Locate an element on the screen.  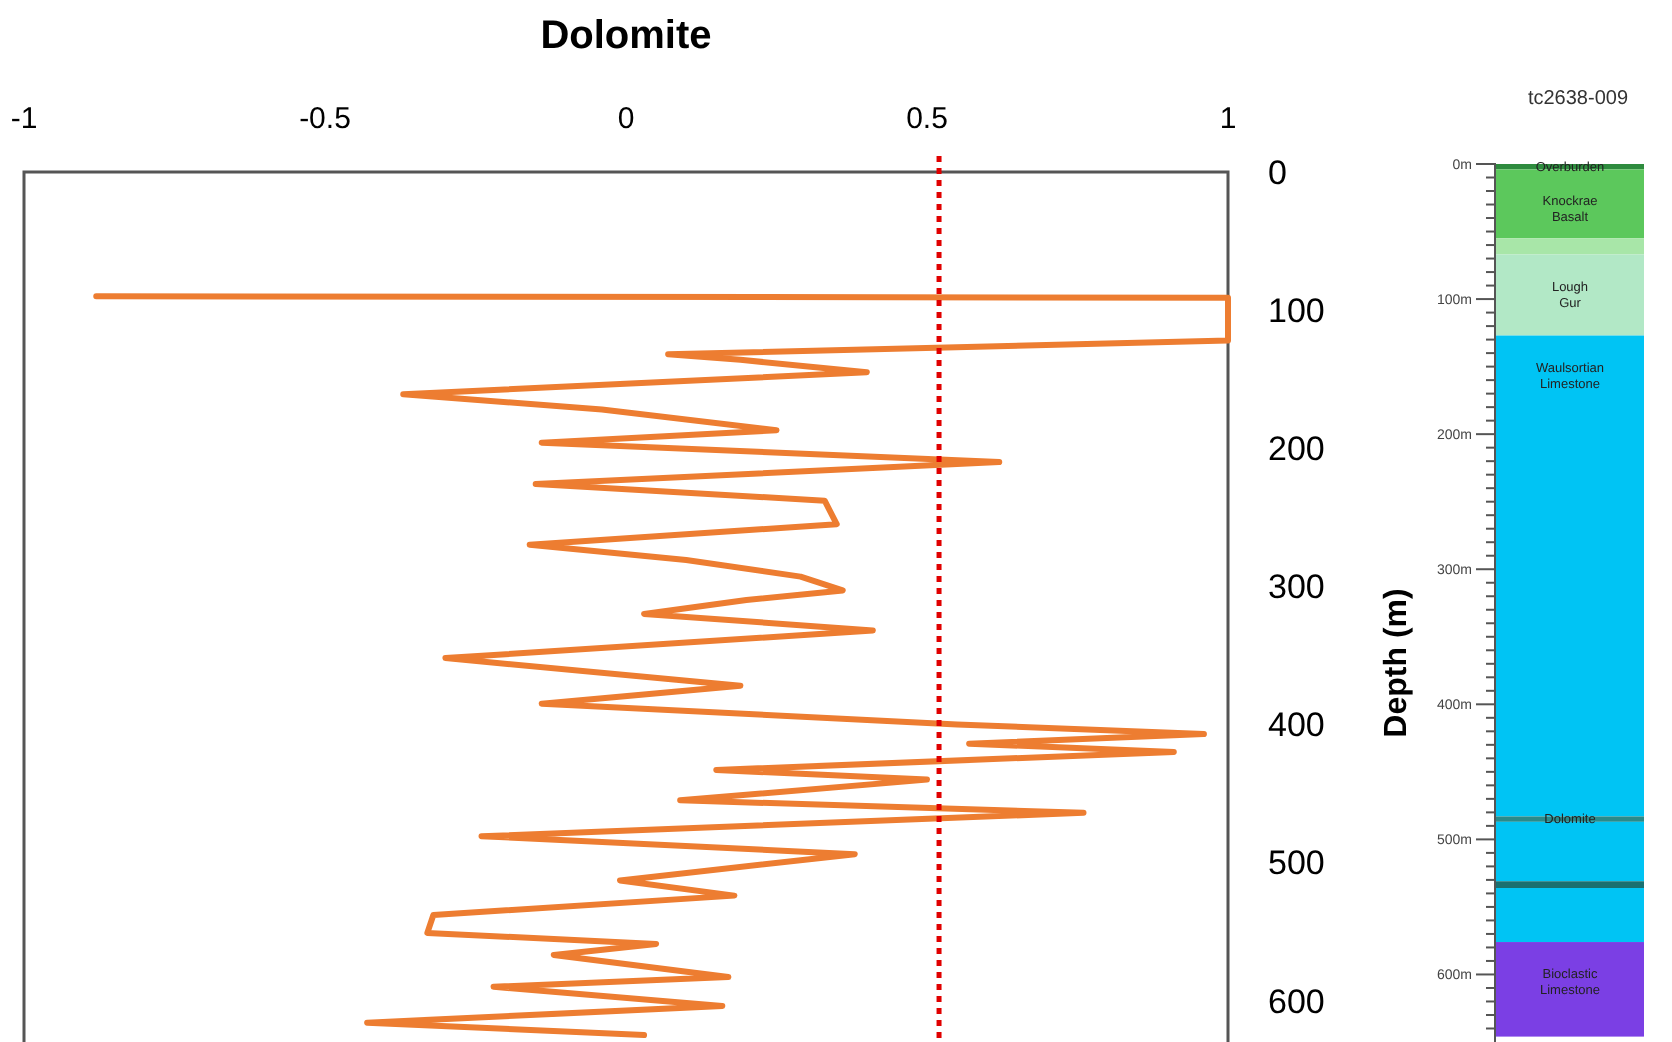
y-tick-label: 500 is located at coordinates (1296, 863).